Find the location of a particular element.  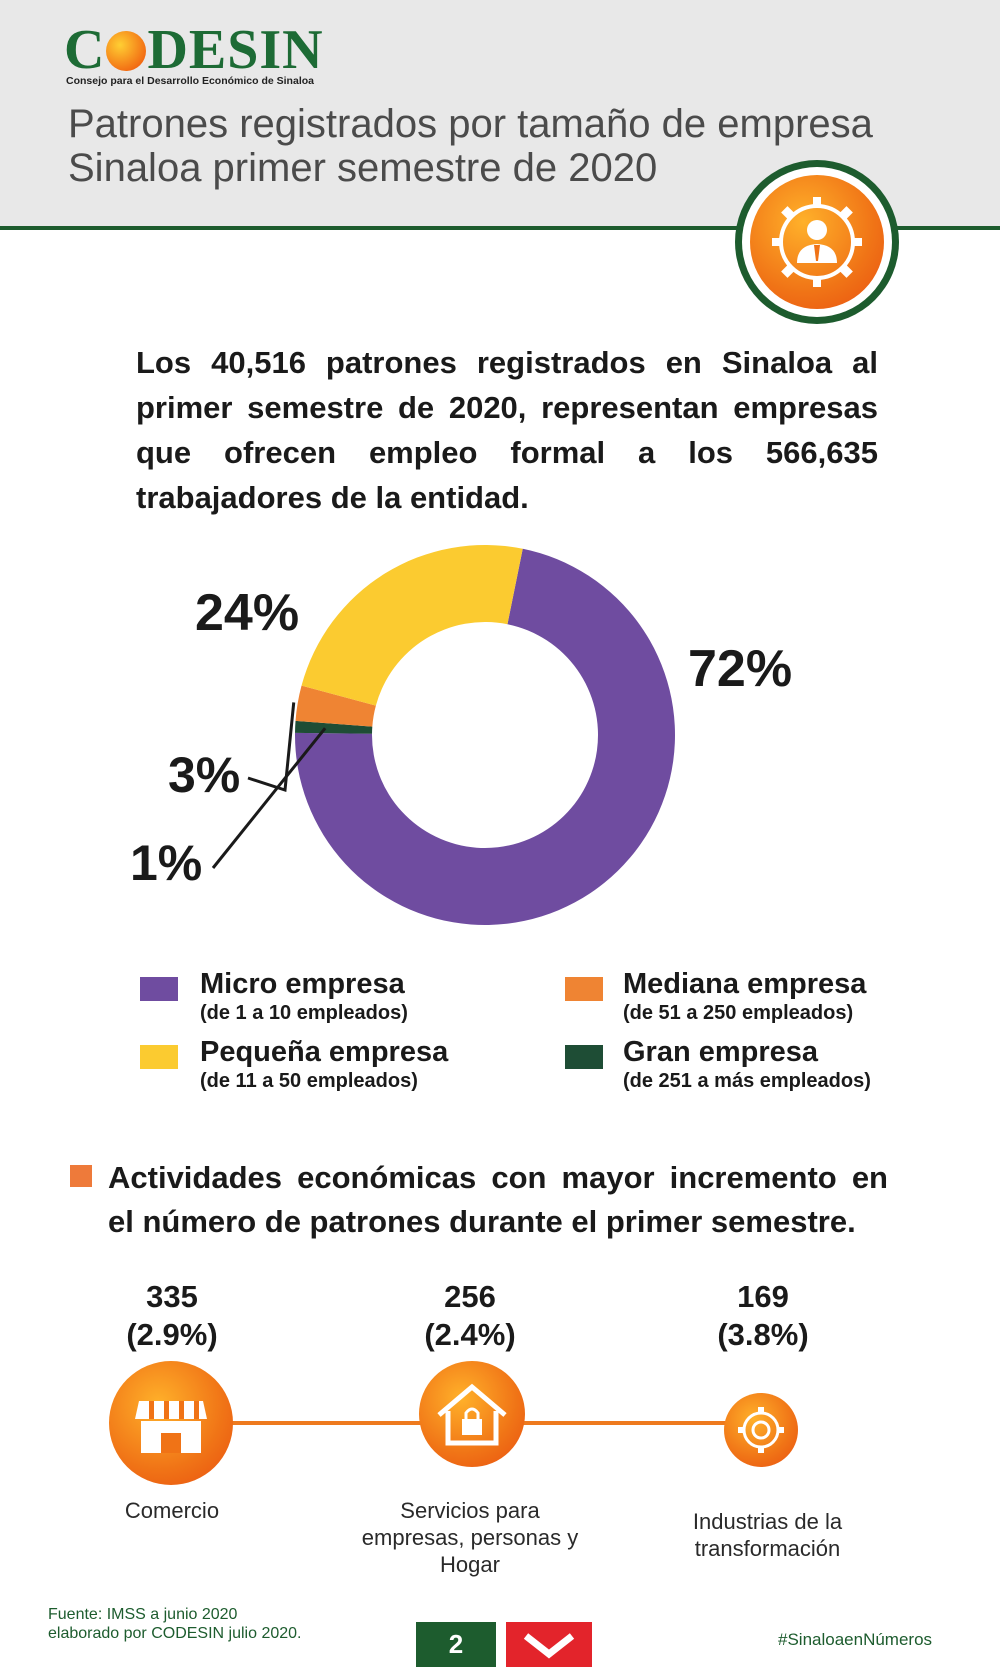

activity-percent: (2.9%) is located at coordinates (172, 1334).